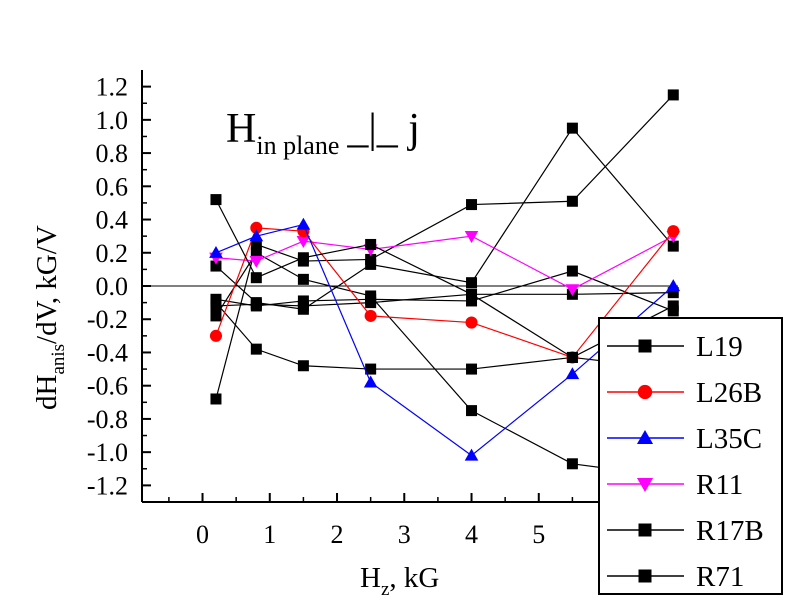  What do you see at coordinates (112, 87) in the screenshot?
I see `y-tick-label: 1.2` at bounding box center [112, 87].